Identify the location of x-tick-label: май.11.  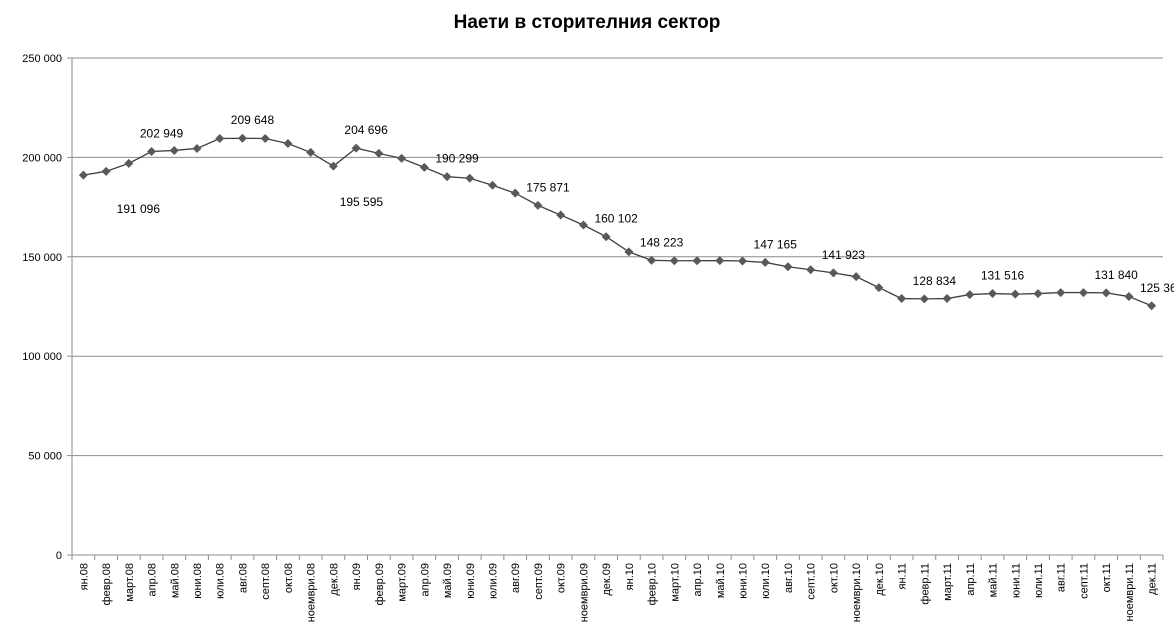
(994, 580).